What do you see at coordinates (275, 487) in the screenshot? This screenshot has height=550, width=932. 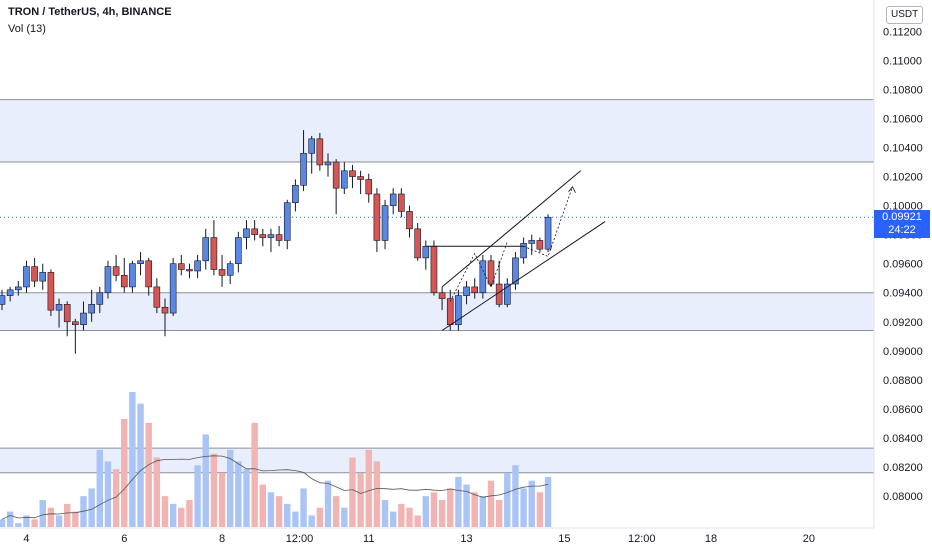 I see `volume-ma-line` at bounding box center [275, 487].